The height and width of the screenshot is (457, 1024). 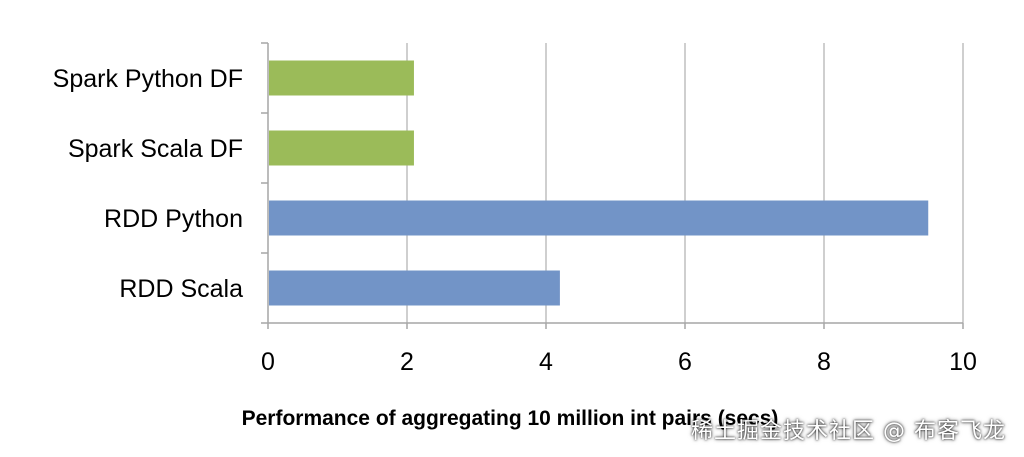 What do you see at coordinates (546, 362) in the screenshot?
I see `x-tick-label: 4` at bounding box center [546, 362].